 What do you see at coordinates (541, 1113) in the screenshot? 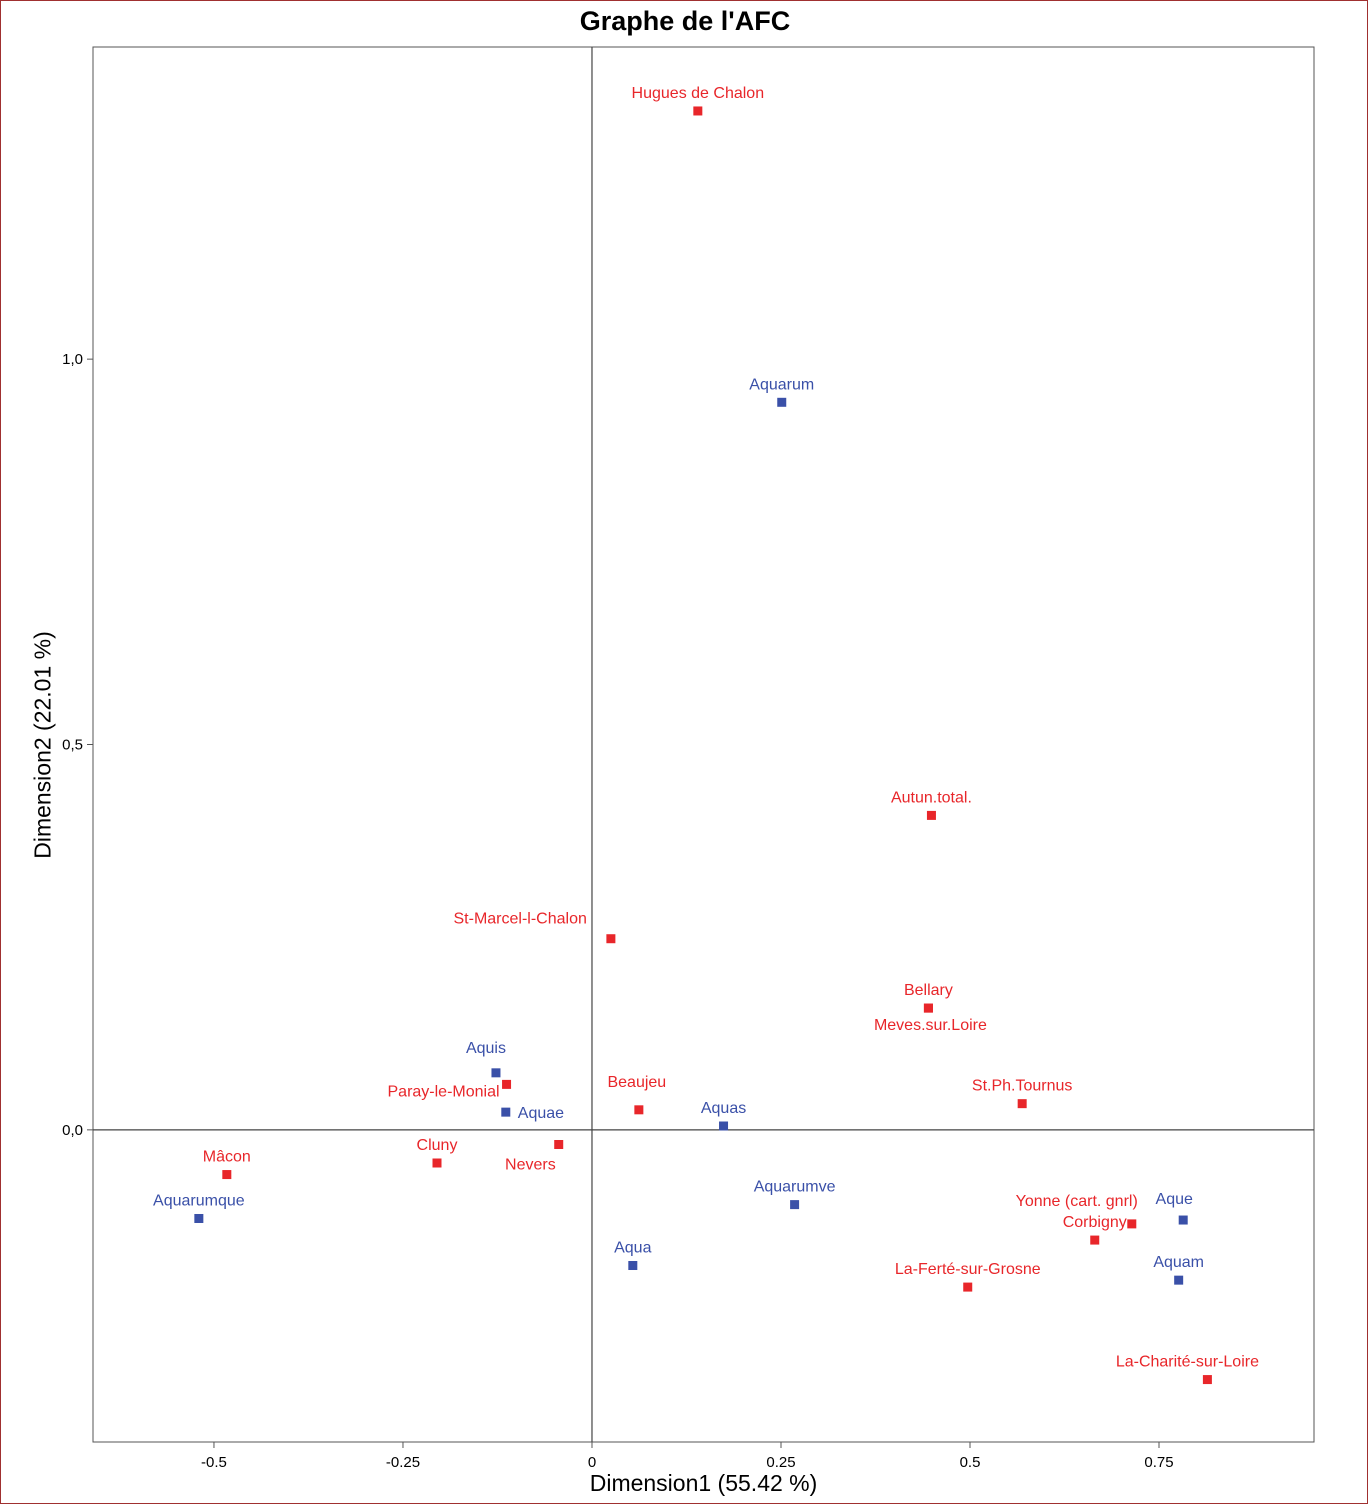
I see `point-label: Aquae` at bounding box center [541, 1113].